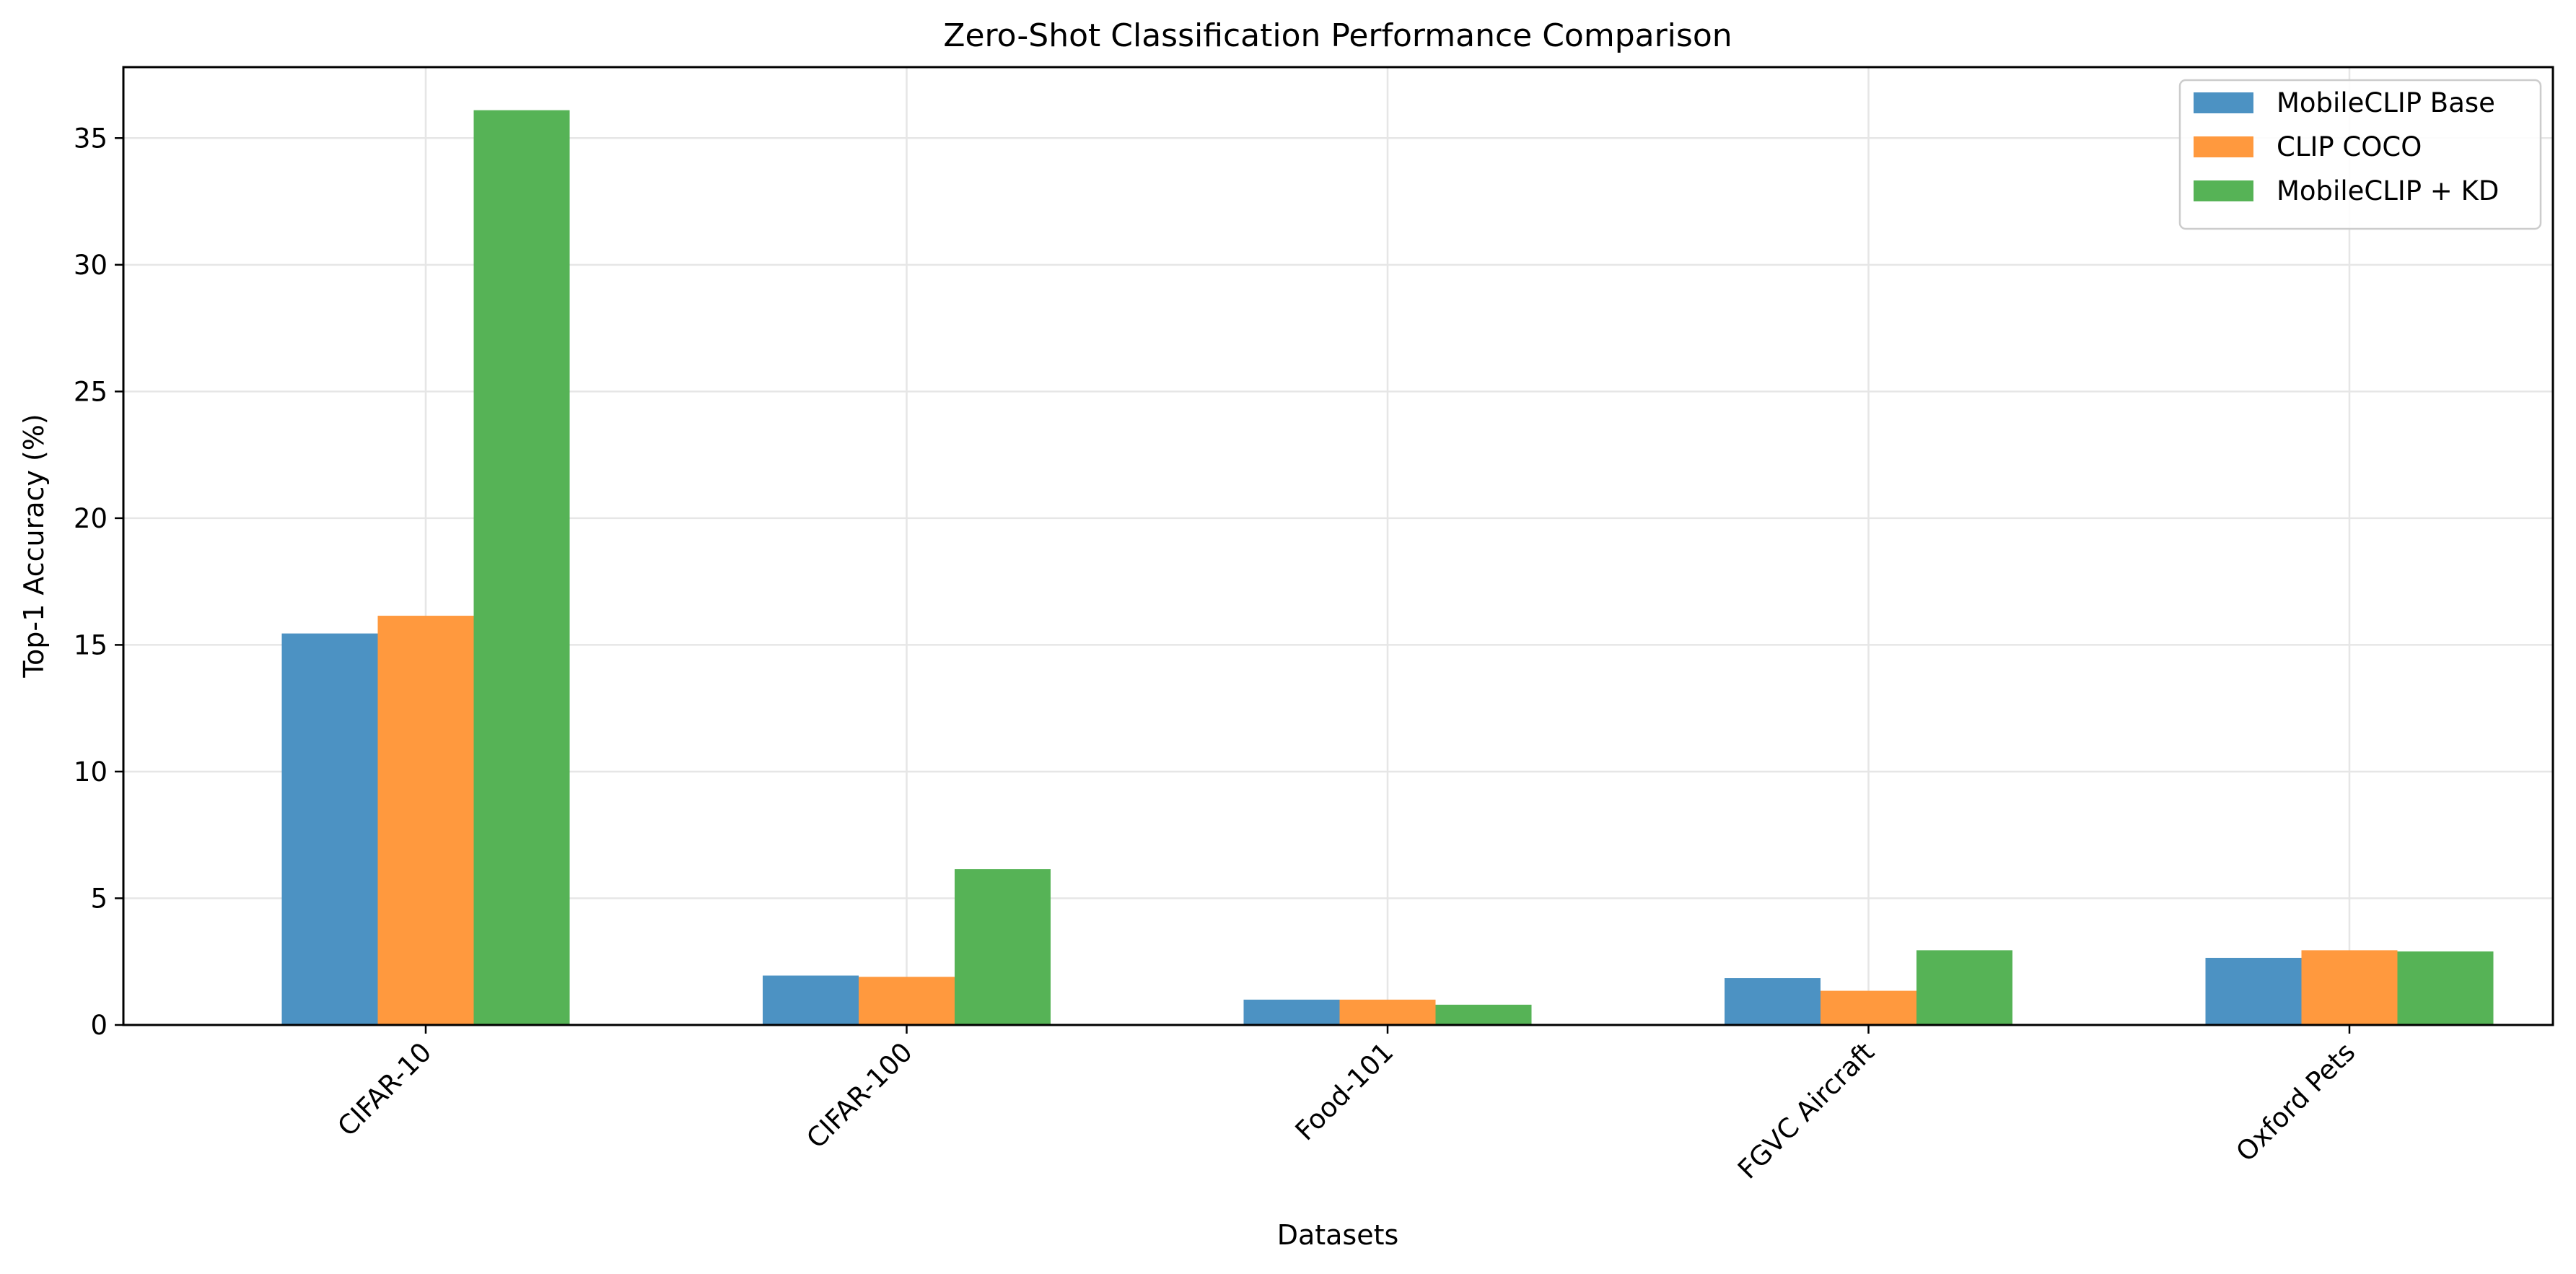 This screenshot has height=1274, width=2576. I want to click on legend-label: CLIP COCO, so click(2349, 146).